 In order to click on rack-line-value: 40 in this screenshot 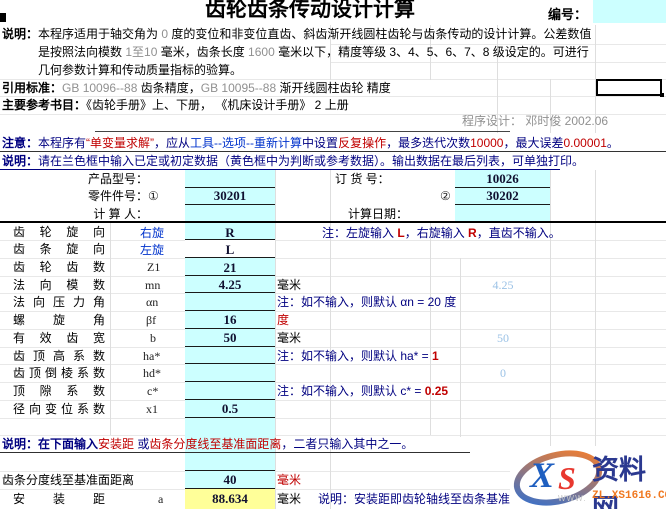, I will do `click(230, 479)`.